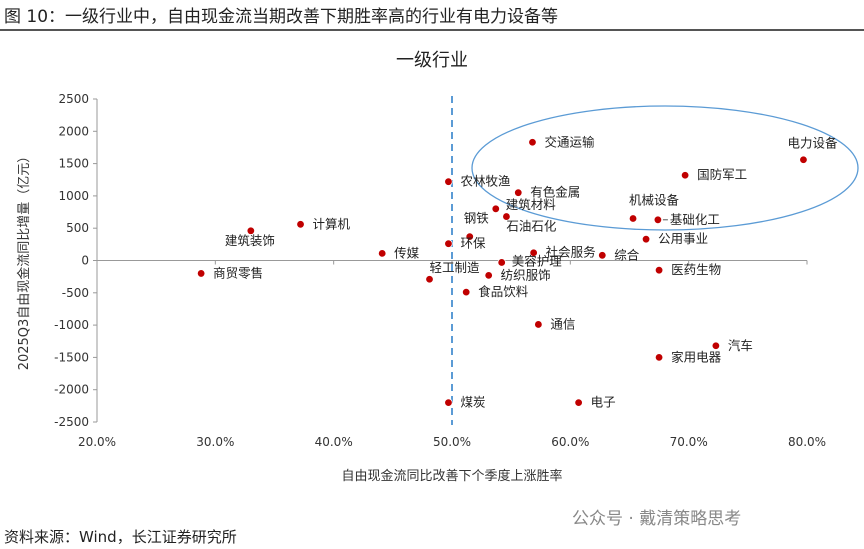 This screenshot has width=864, height=549. I want to click on point-label: 食品饮料, so click(503, 291).